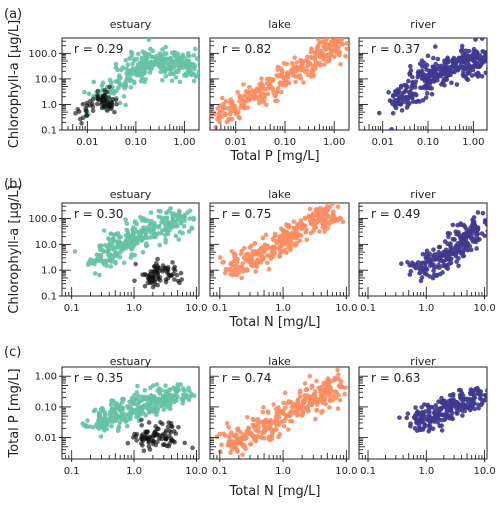  Describe the element at coordinates (395, 378) in the screenshot. I see `correlation-label: r = 0.63` at that location.